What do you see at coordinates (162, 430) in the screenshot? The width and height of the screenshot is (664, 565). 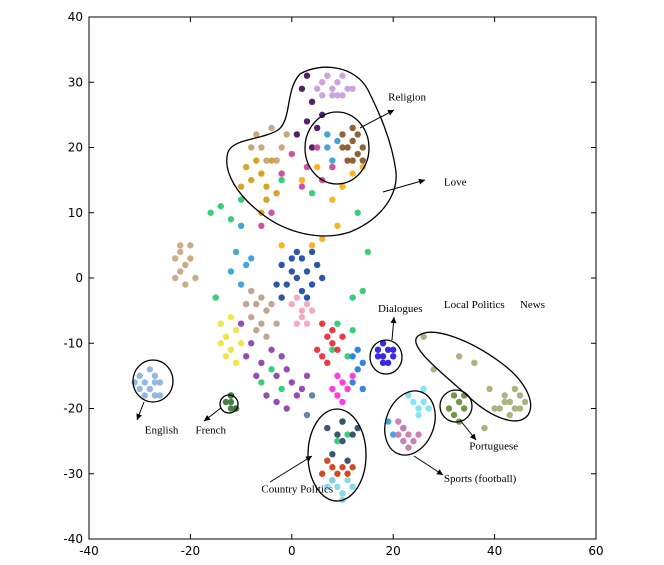 I see `cluster-label: English` at bounding box center [162, 430].